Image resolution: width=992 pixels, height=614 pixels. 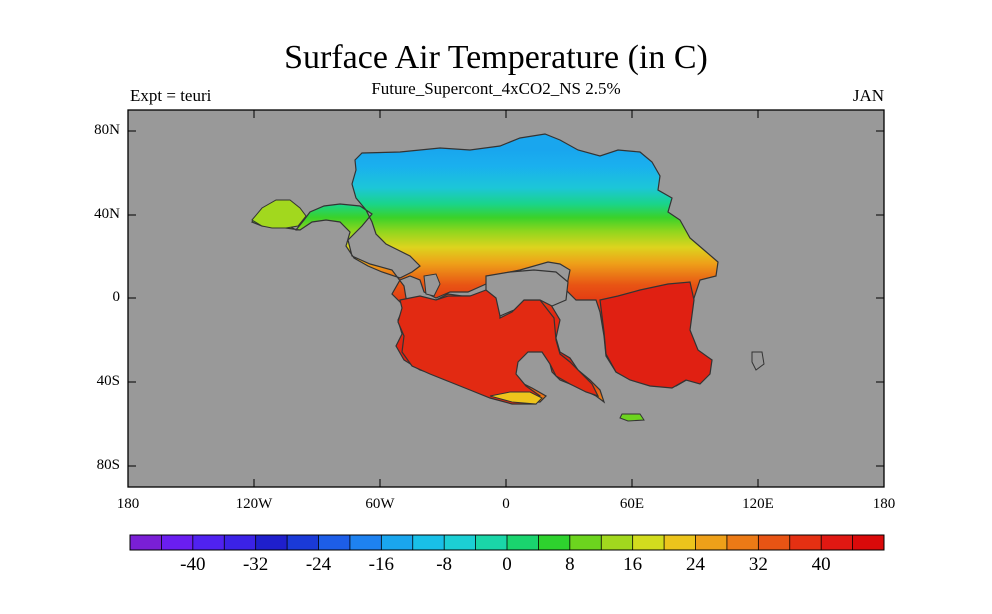 I want to click on southern-tip, so click(x=516, y=398).